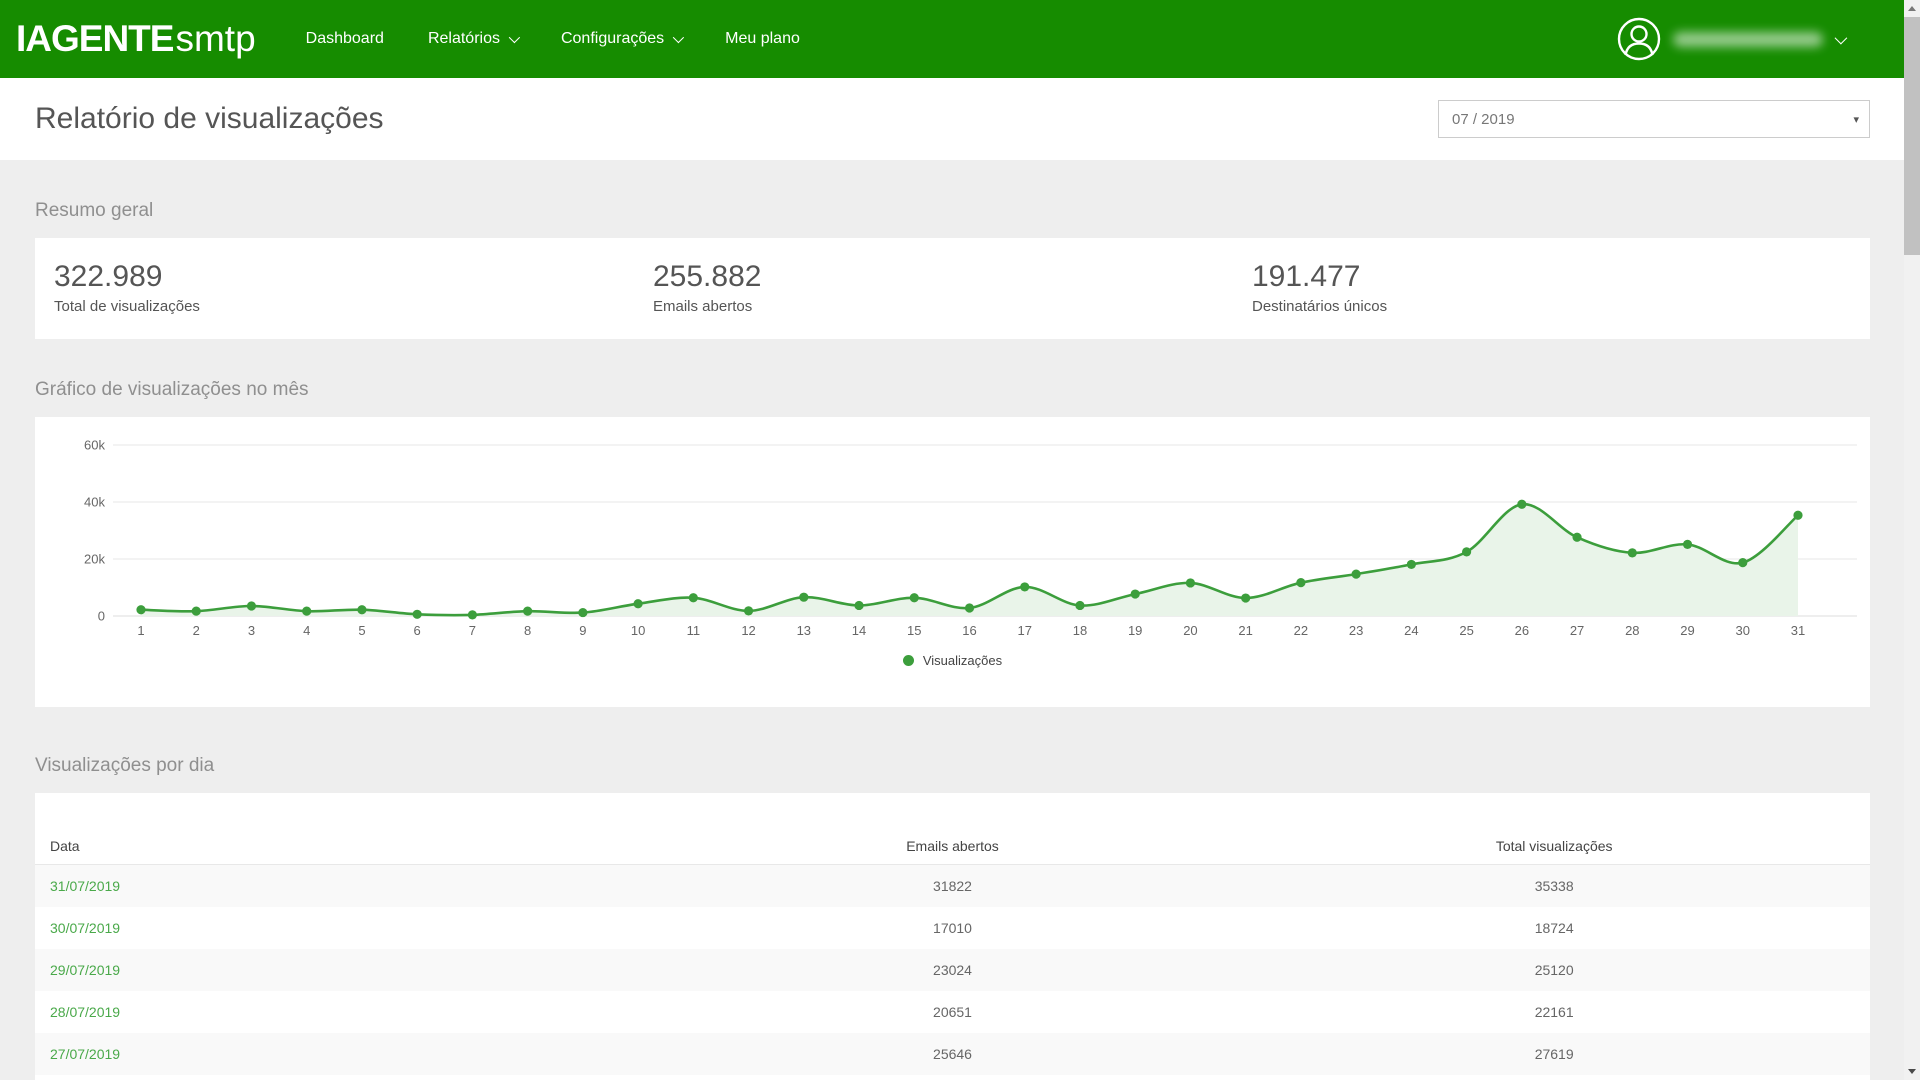  I want to click on x-tick-label: 20, so click(1190, 630).